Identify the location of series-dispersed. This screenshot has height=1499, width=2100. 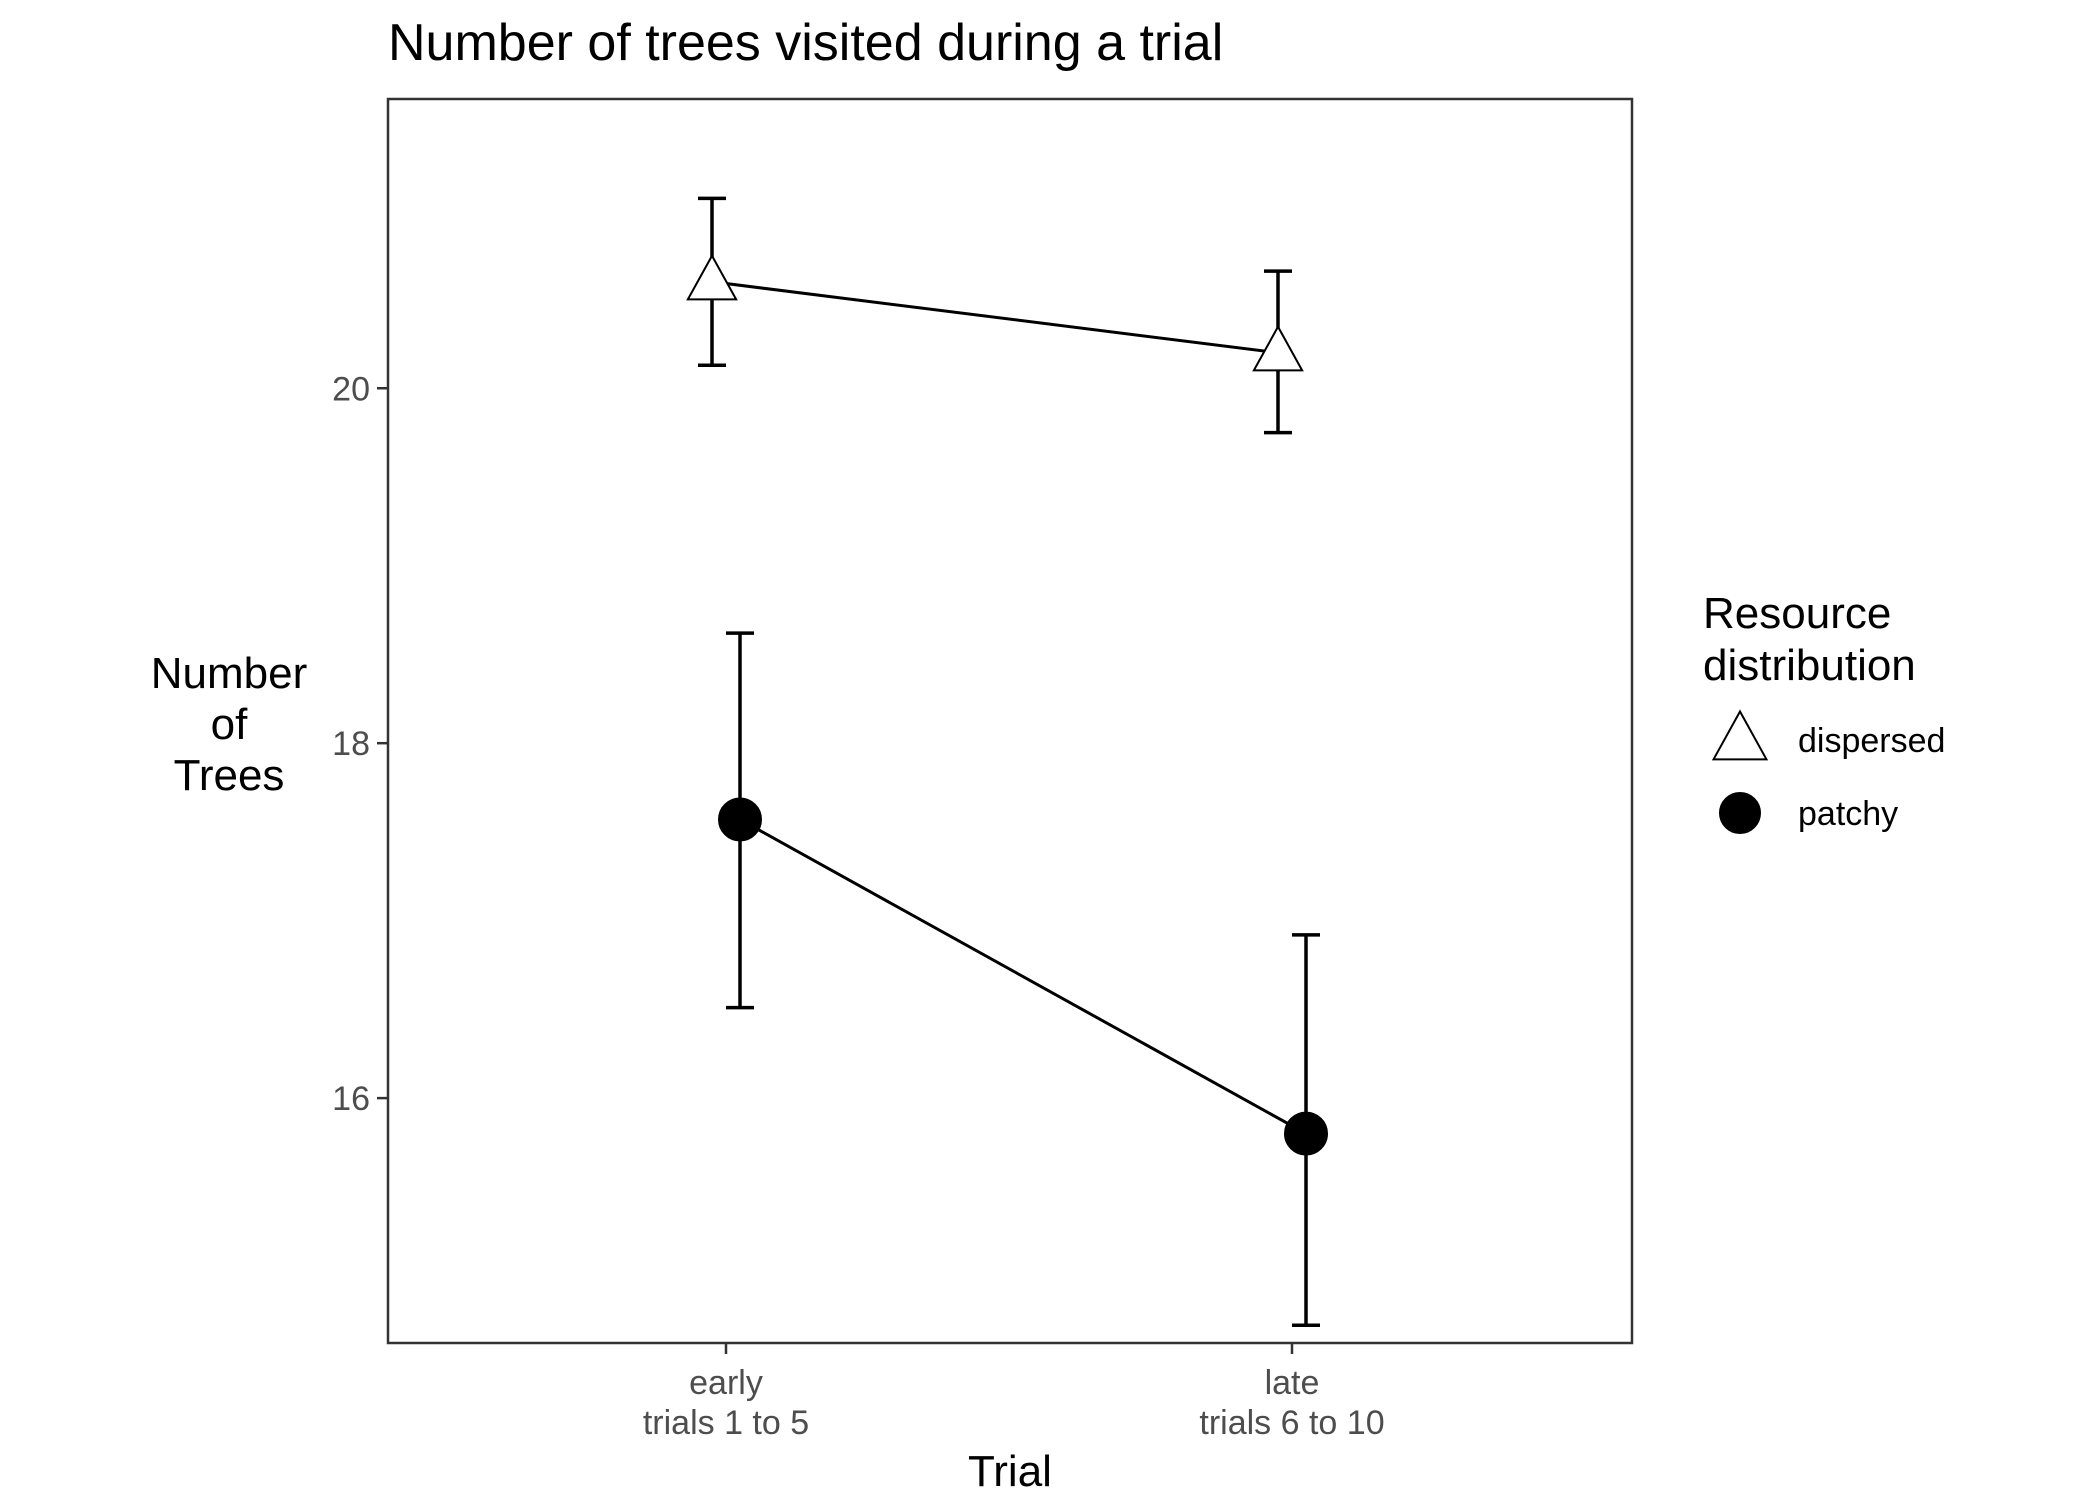
(995, 315).